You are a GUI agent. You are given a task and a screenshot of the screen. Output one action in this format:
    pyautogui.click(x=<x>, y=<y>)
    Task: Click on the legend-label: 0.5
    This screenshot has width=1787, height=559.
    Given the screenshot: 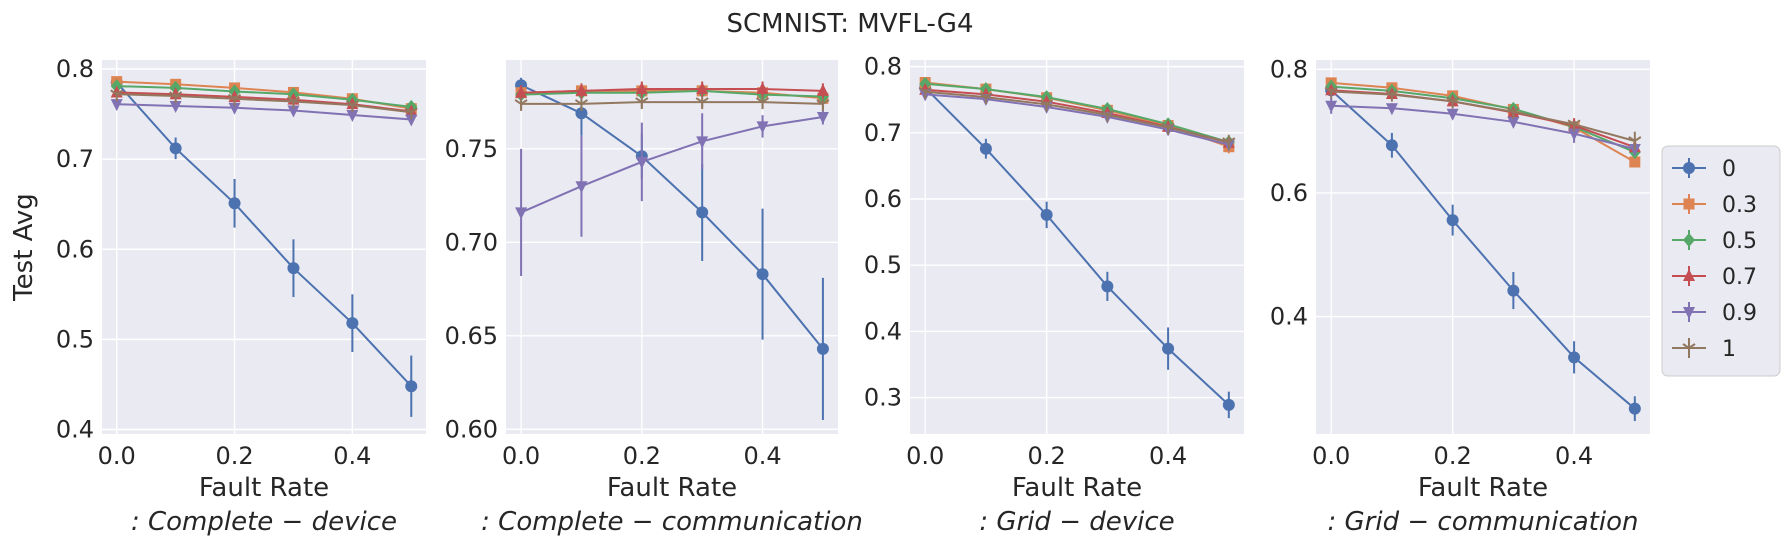 What is the action you would take?
    pyautogui.click(x=1739, y=241)
    